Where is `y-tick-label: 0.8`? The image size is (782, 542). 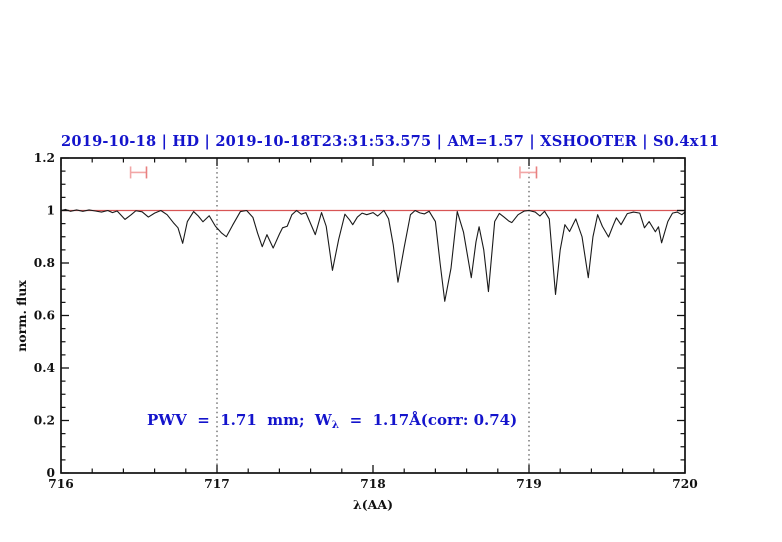 y-tick-label: 0.8 is located at coordinates (44, 263).